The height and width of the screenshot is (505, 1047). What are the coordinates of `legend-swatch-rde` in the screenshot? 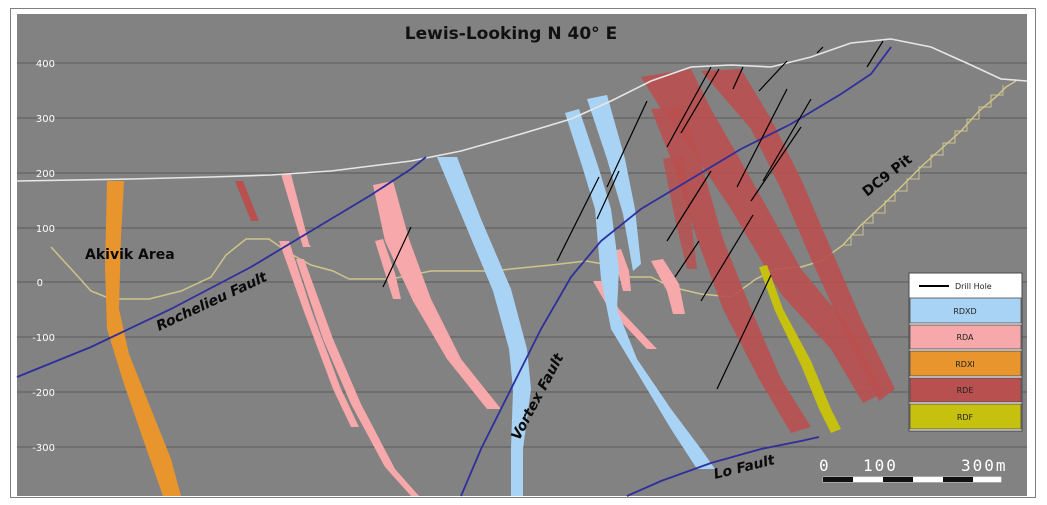 It's located at (965, 390).